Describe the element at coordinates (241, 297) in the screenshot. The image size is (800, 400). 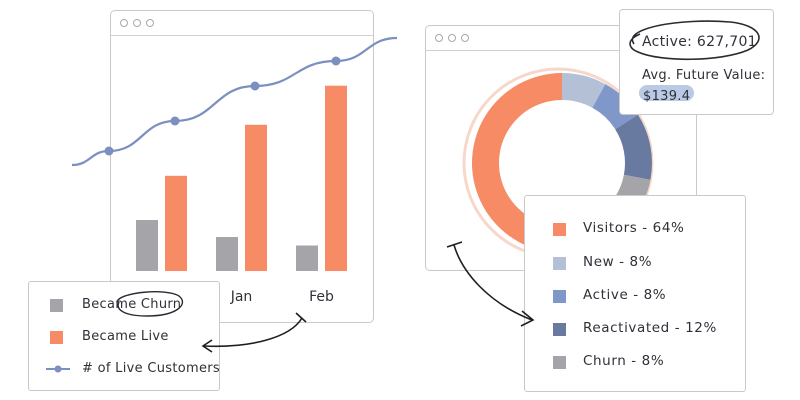
I see `x-tick-label: Jan` at that location.